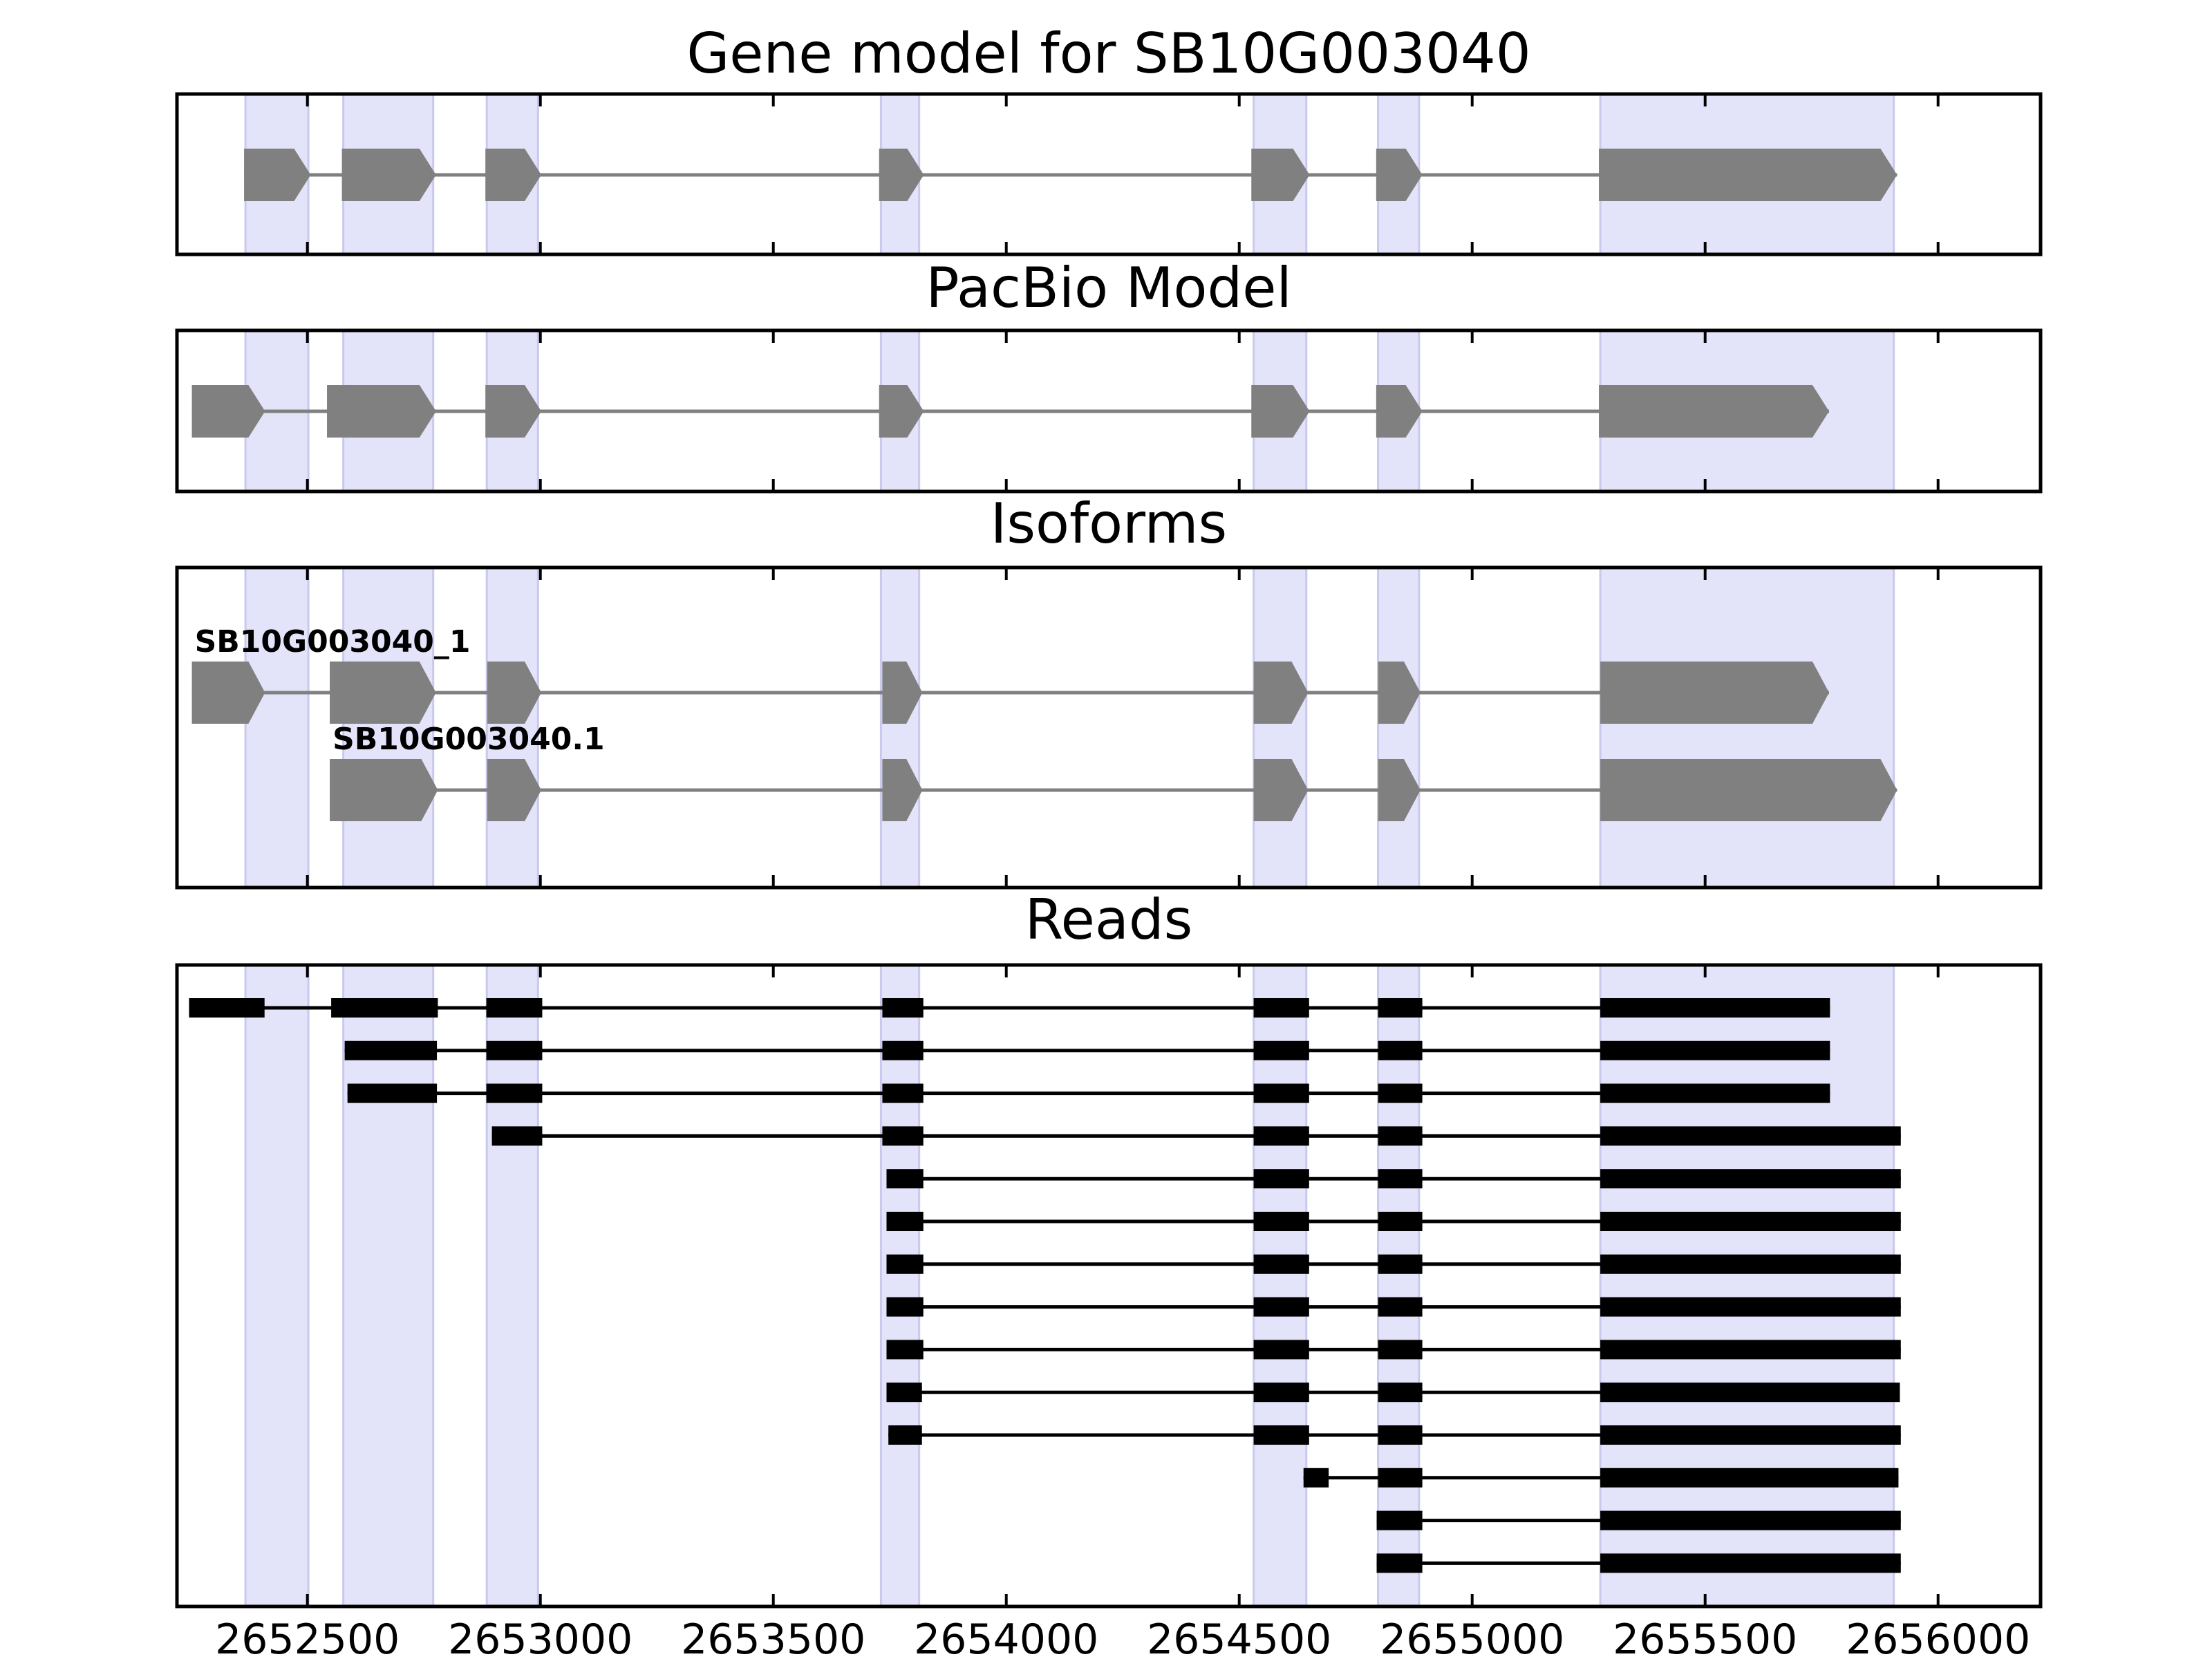 The image size is (2212, 1659). I want to click on x-tick-label: 2653000, so click(540, 1637).